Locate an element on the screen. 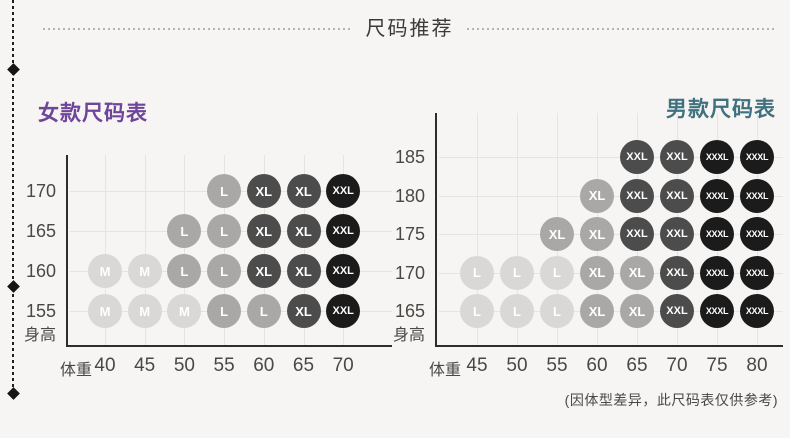  header-divider-right is located at coordinates (621, 29).